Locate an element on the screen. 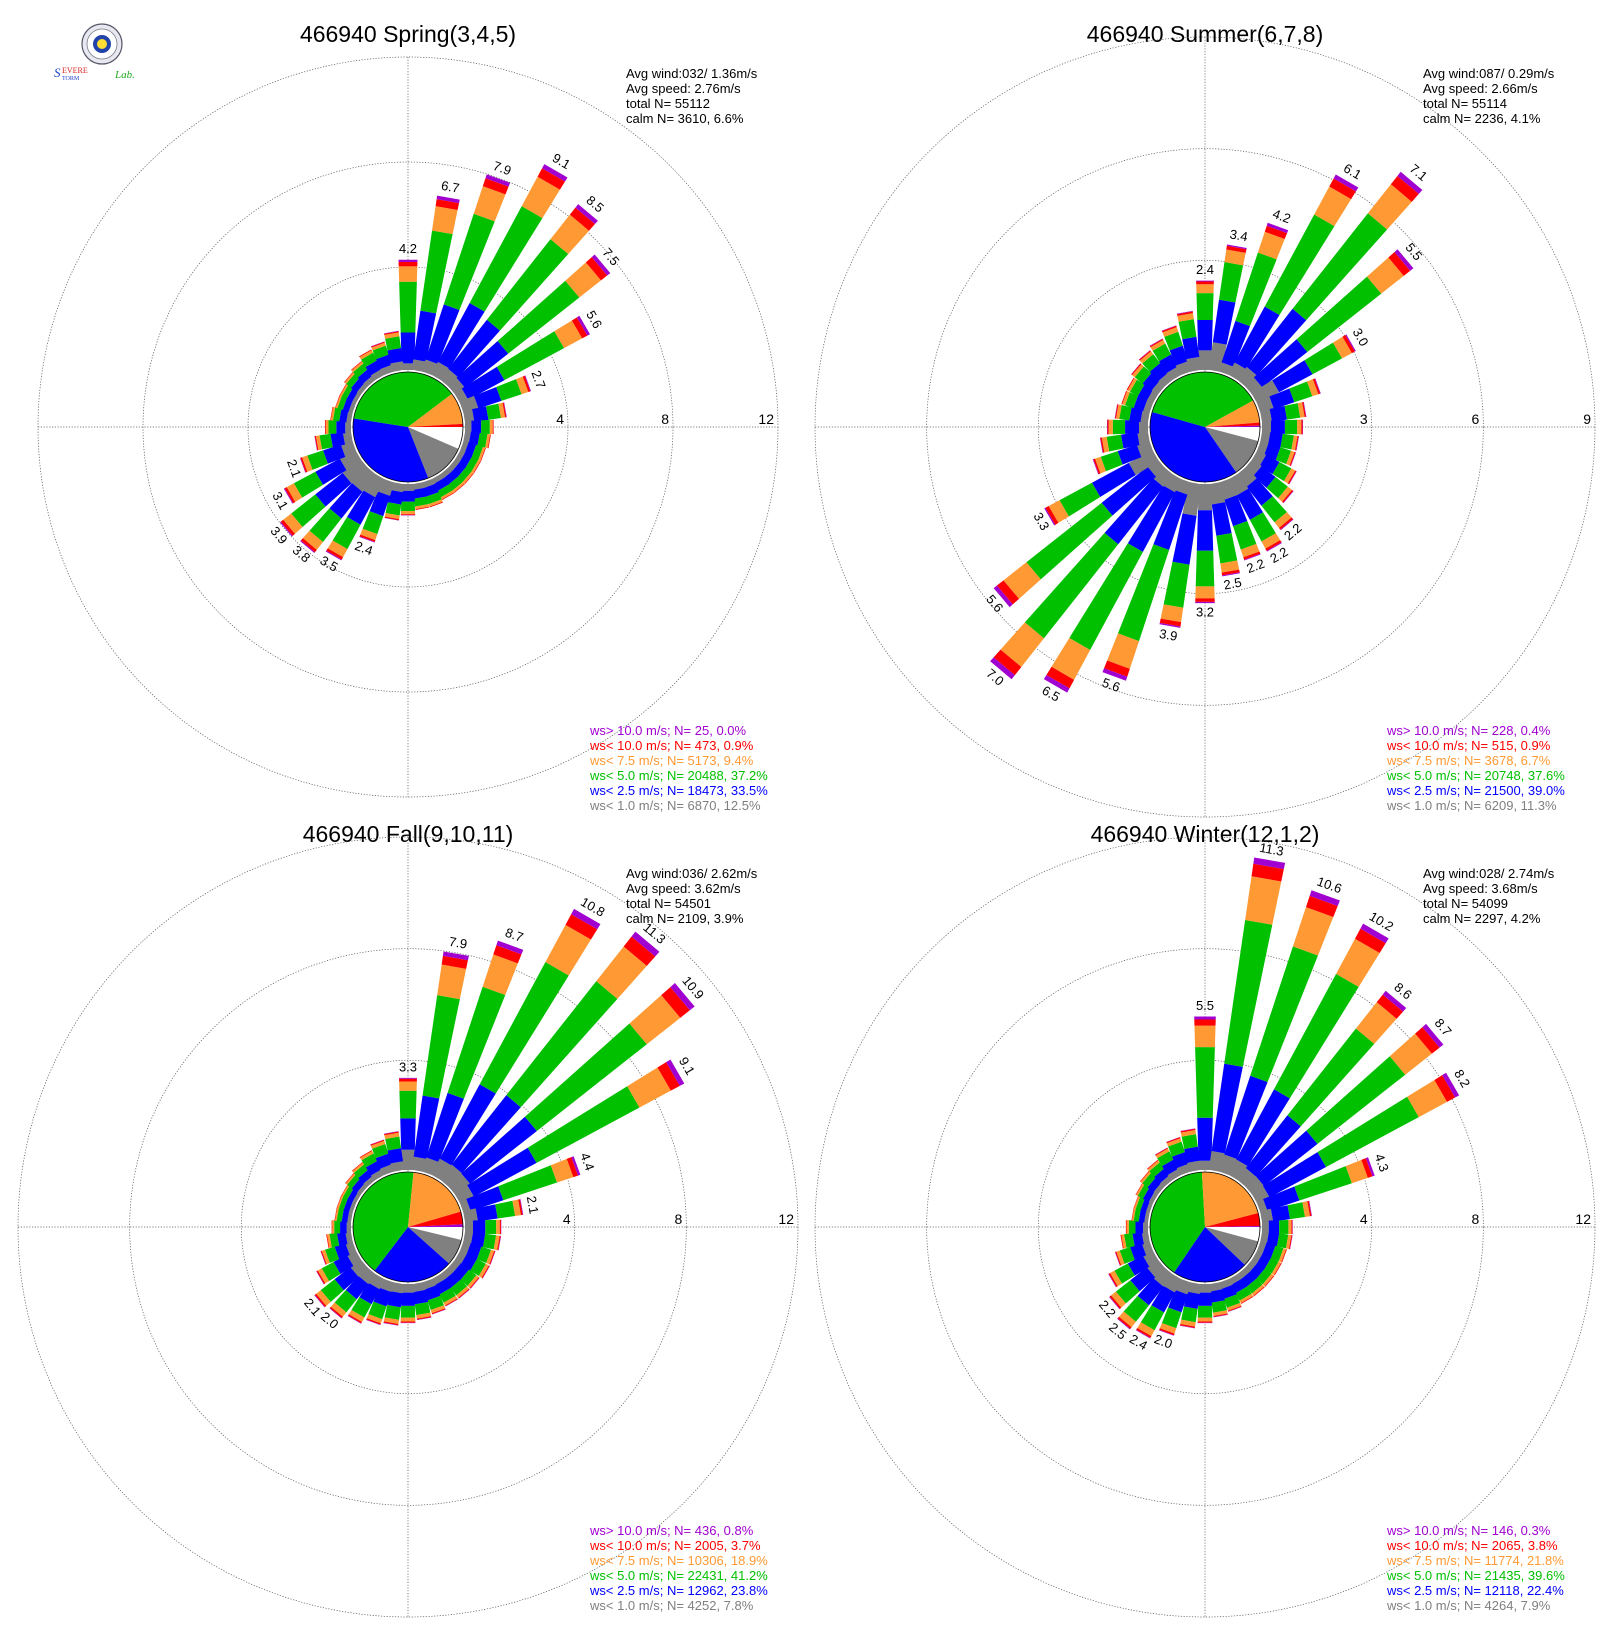 The width and height of the screenshot is (1620, 1640). legend-entry: ws< 5.0 m/s; N= 20748, 37.6% is located at coordinates (1475, 775).